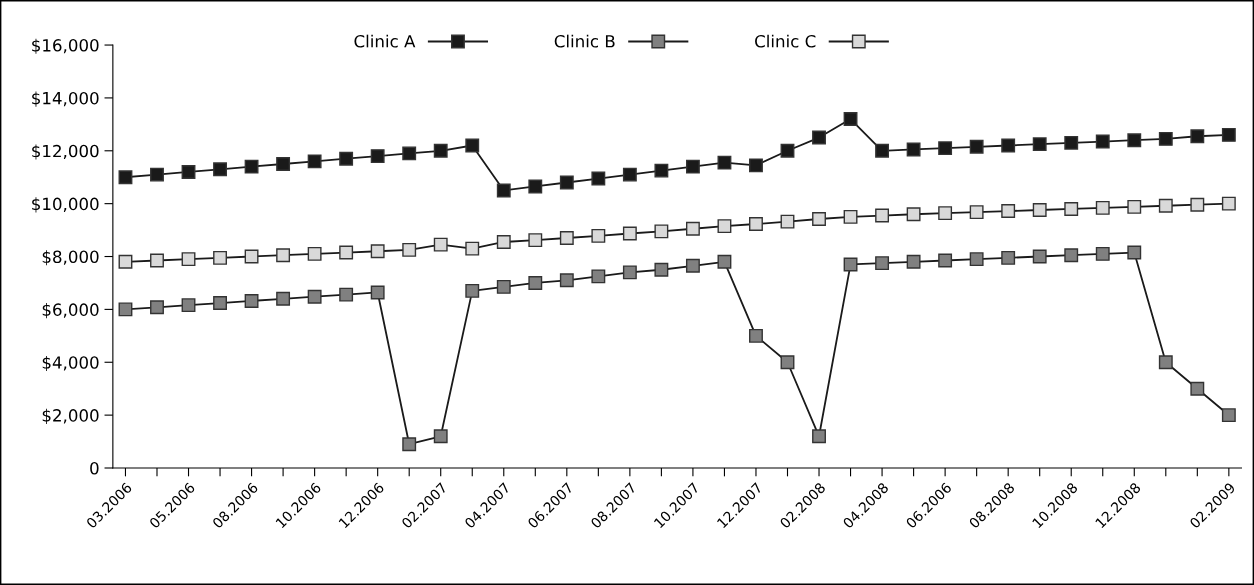 The image size is (1254, 585). I want to click on y-tick-label: $4,000, so click(70, 363).